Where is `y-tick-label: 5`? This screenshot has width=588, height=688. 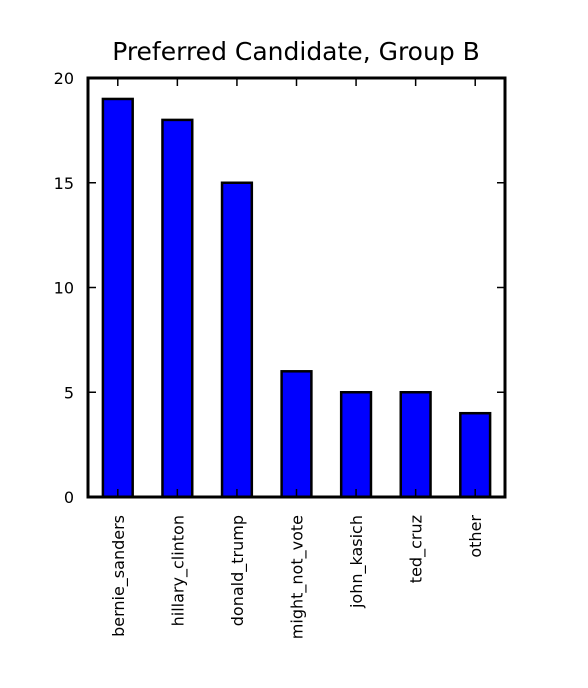 y-tick-label: 5 is located at coordinates (69, 392).